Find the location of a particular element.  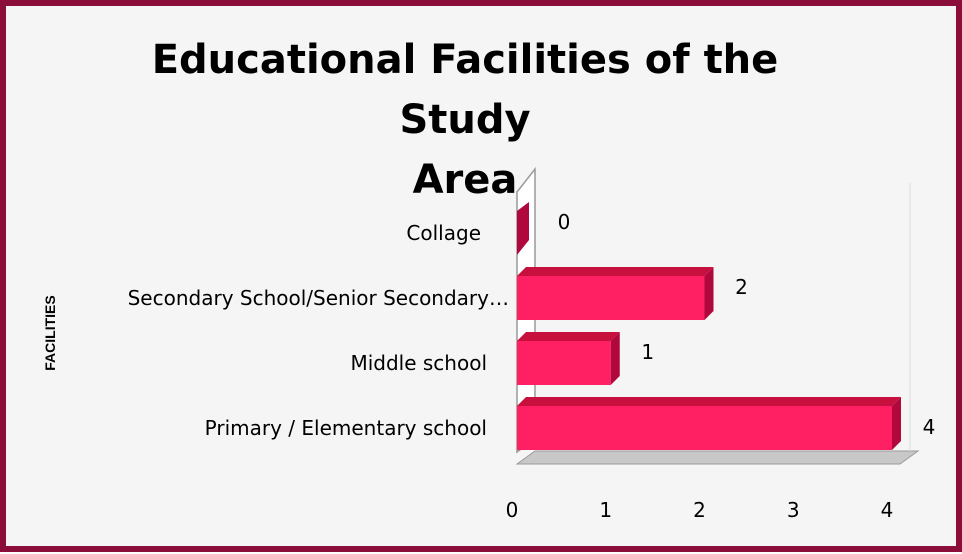

x-tick-label: 1 is located at coordinates (605, 510).